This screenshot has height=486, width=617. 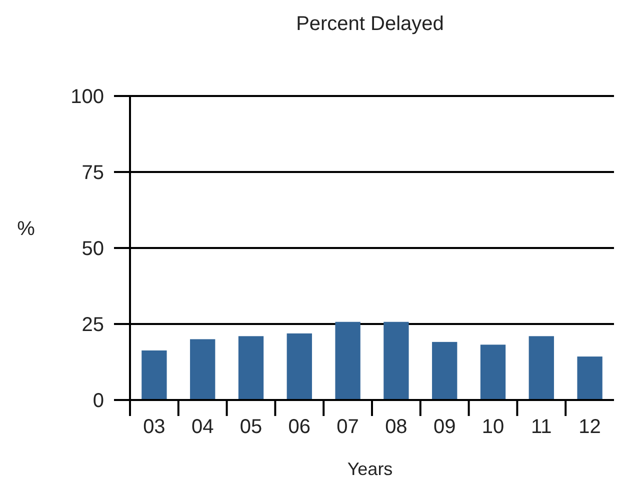 I want to click on chart-title: Percent Delayed, so click(x=370, y=24).